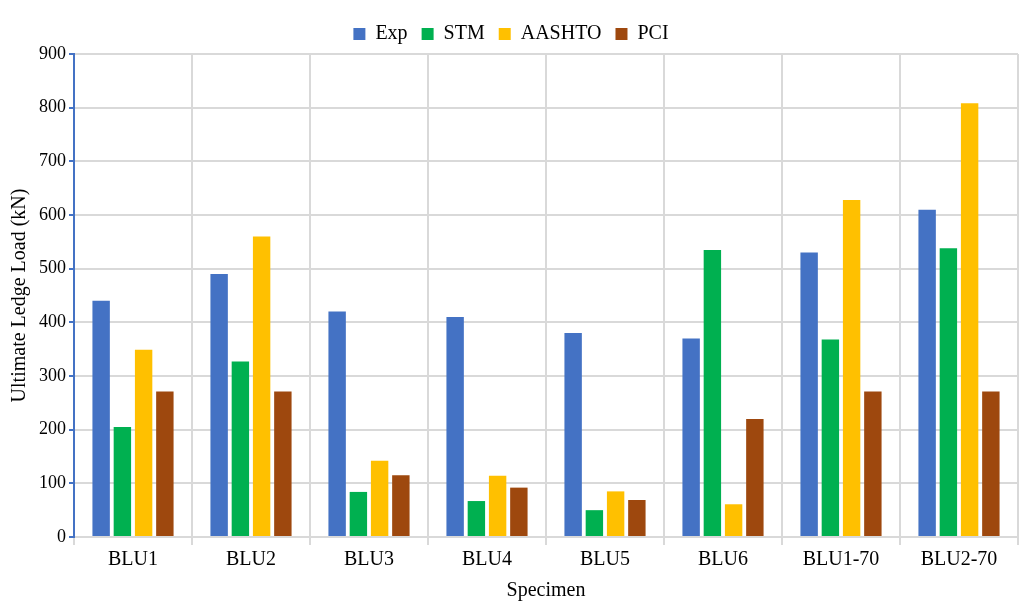 The height and width of the screenshot is (607, 1024). Describe the element at coordinates (546, 590) in the screenshot. I see `x-axis-title: Specimen` at that location.